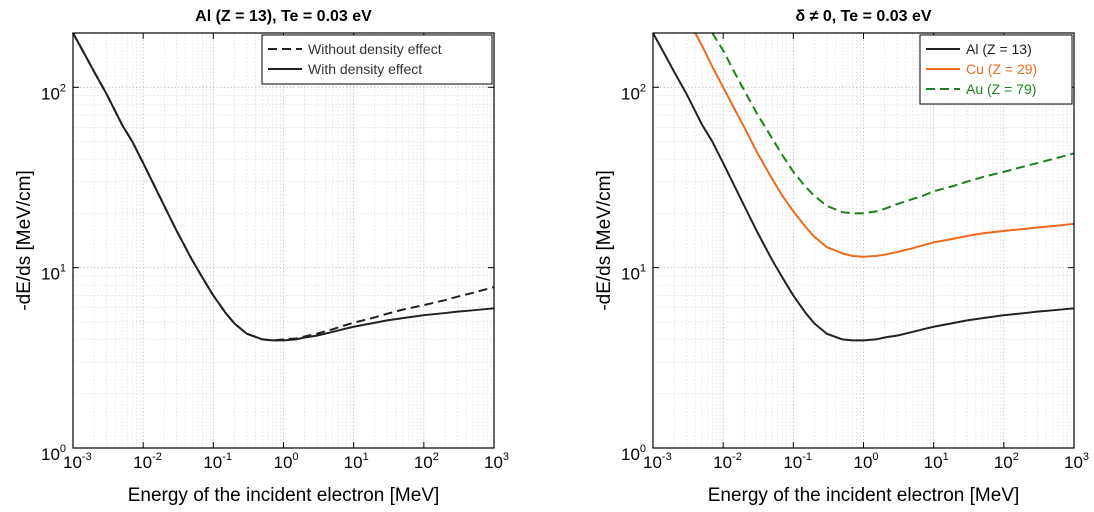 This screenshot has height=512, width=1094. What do you see at coordinates (375, 49) in the screenshot?
I see `legend-label-1: Without density effect` at bounding box center [375, 49].